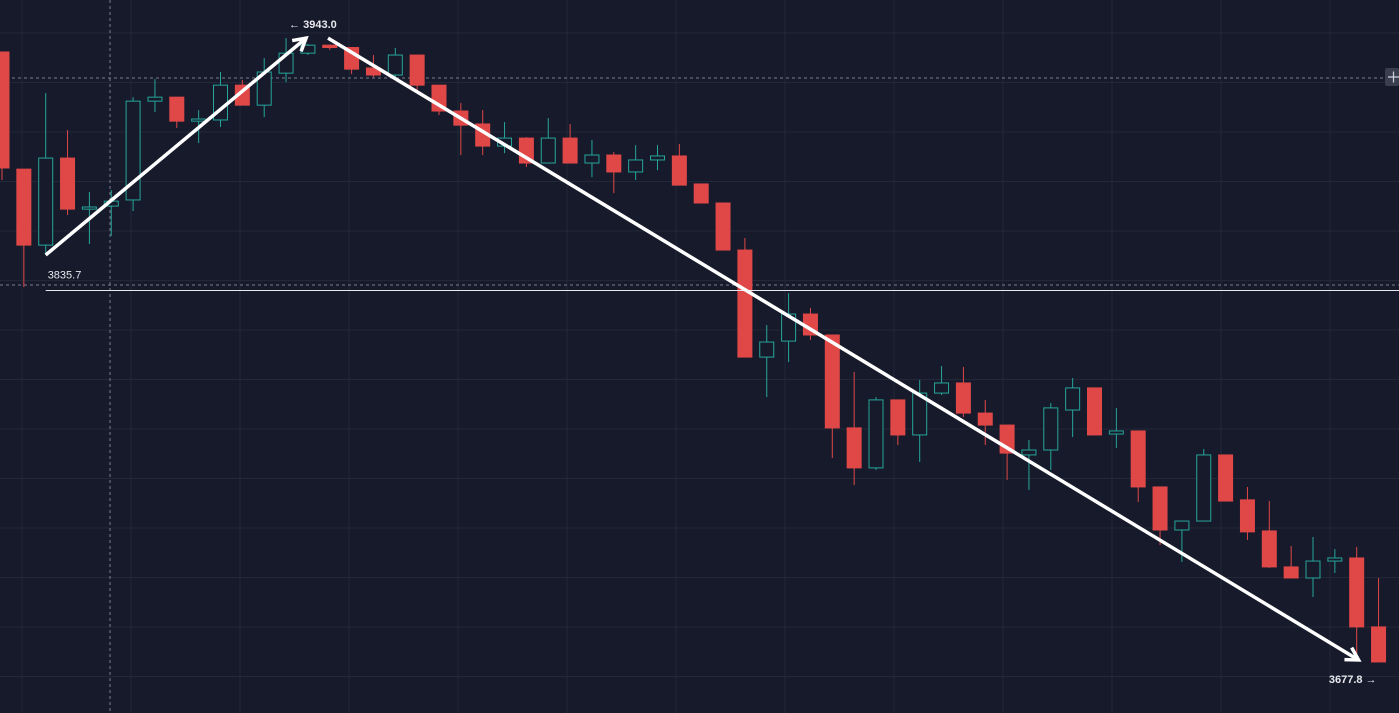 This screenshot has width=1399, height=713. Describe the element at coordinates (313, 25) in the screenshot. I see `peak-label: ← 3943.0` at that location.